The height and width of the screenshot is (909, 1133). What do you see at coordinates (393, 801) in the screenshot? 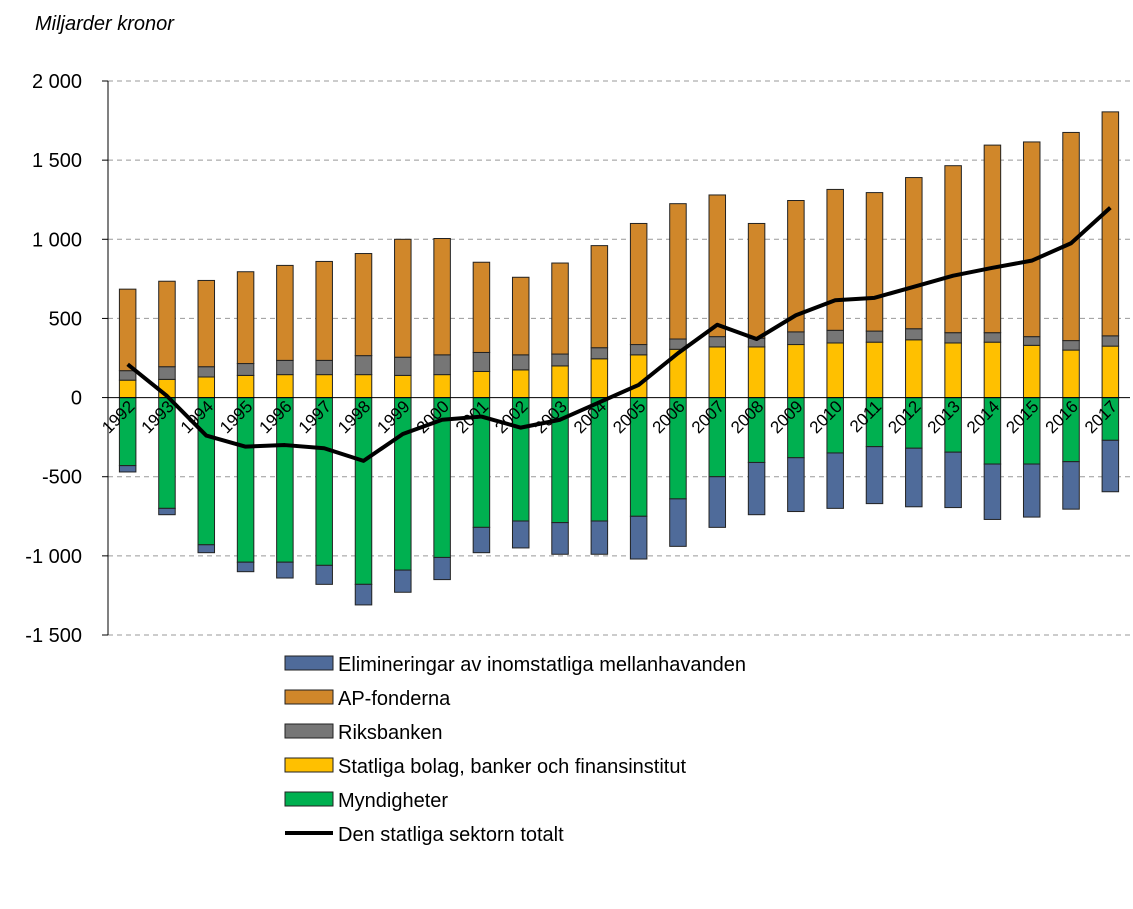
I see `legend-label: Myndigheter` at bounding box center [393, 801].